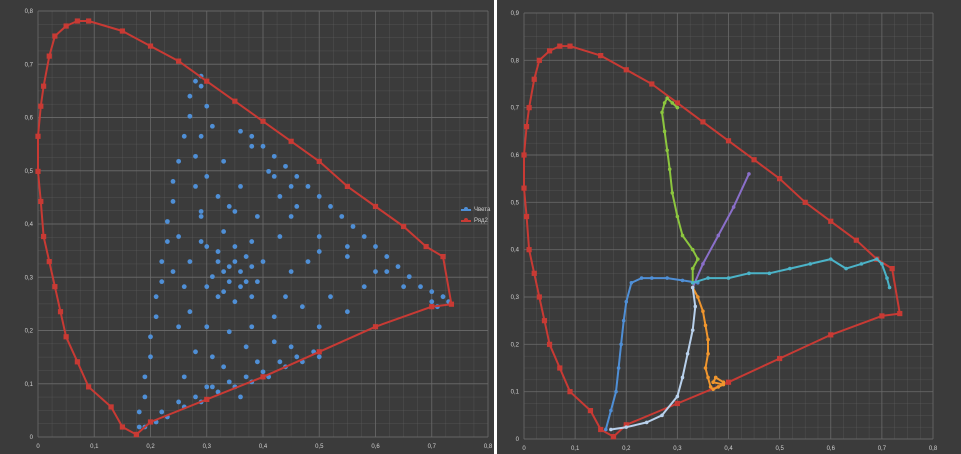 The height and width of the screenshot is (454, 961). Describe the element at coordinates (488, 447) in the screenshot. I see `x-tick-label: 0,8` at that location.